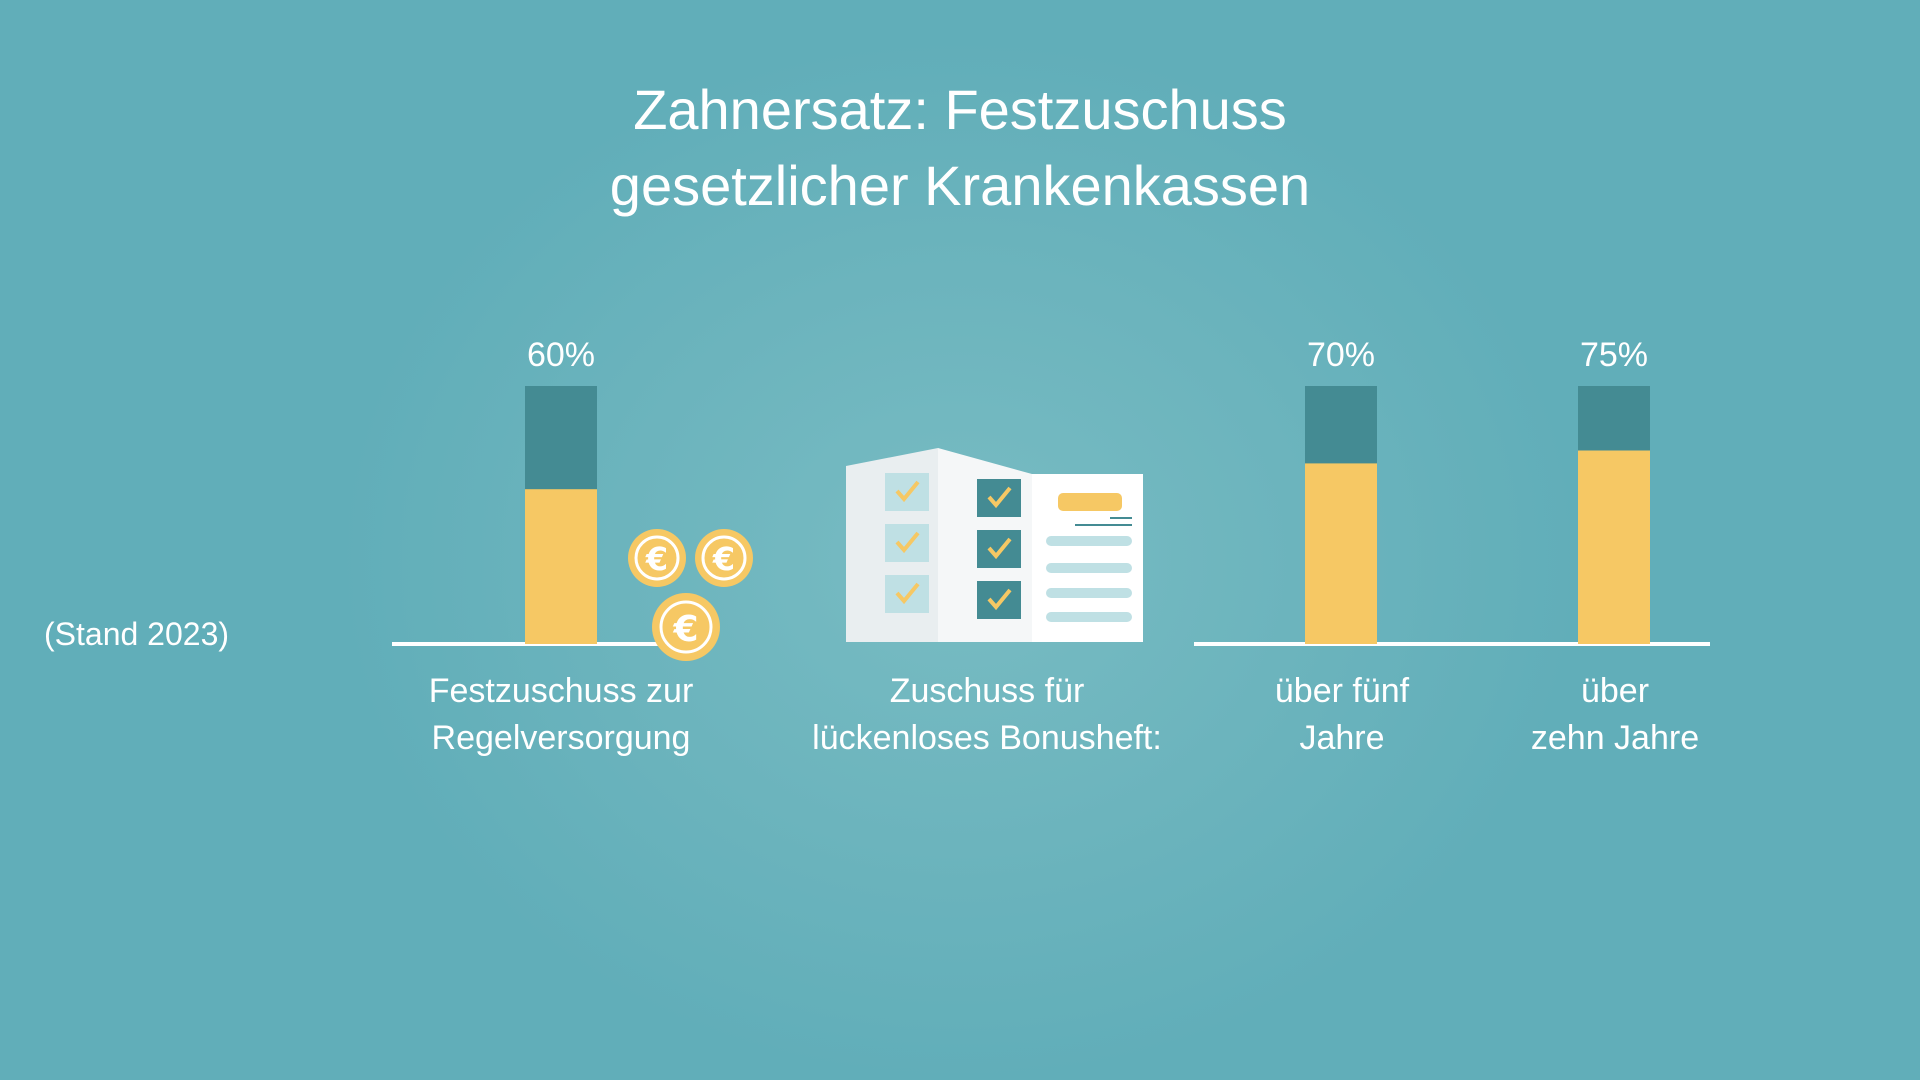 This screenshot has height=1080, width=1920. What do you see at coordinates (1342, 691) in the screenshot?
I see `category-label-line: über fünf` at bounding box center [1342, 691].